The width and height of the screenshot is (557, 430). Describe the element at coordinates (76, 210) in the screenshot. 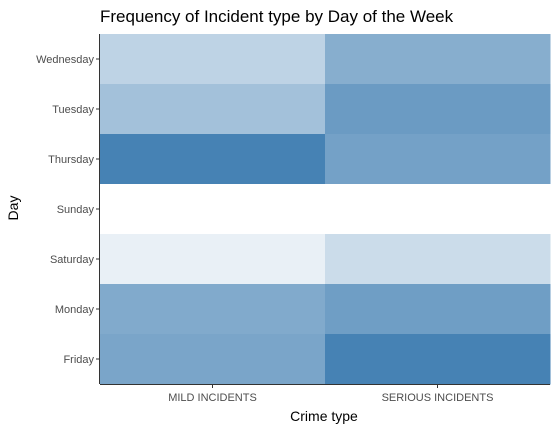

I see `y-tick-label-sunday: Sunday` at that location.